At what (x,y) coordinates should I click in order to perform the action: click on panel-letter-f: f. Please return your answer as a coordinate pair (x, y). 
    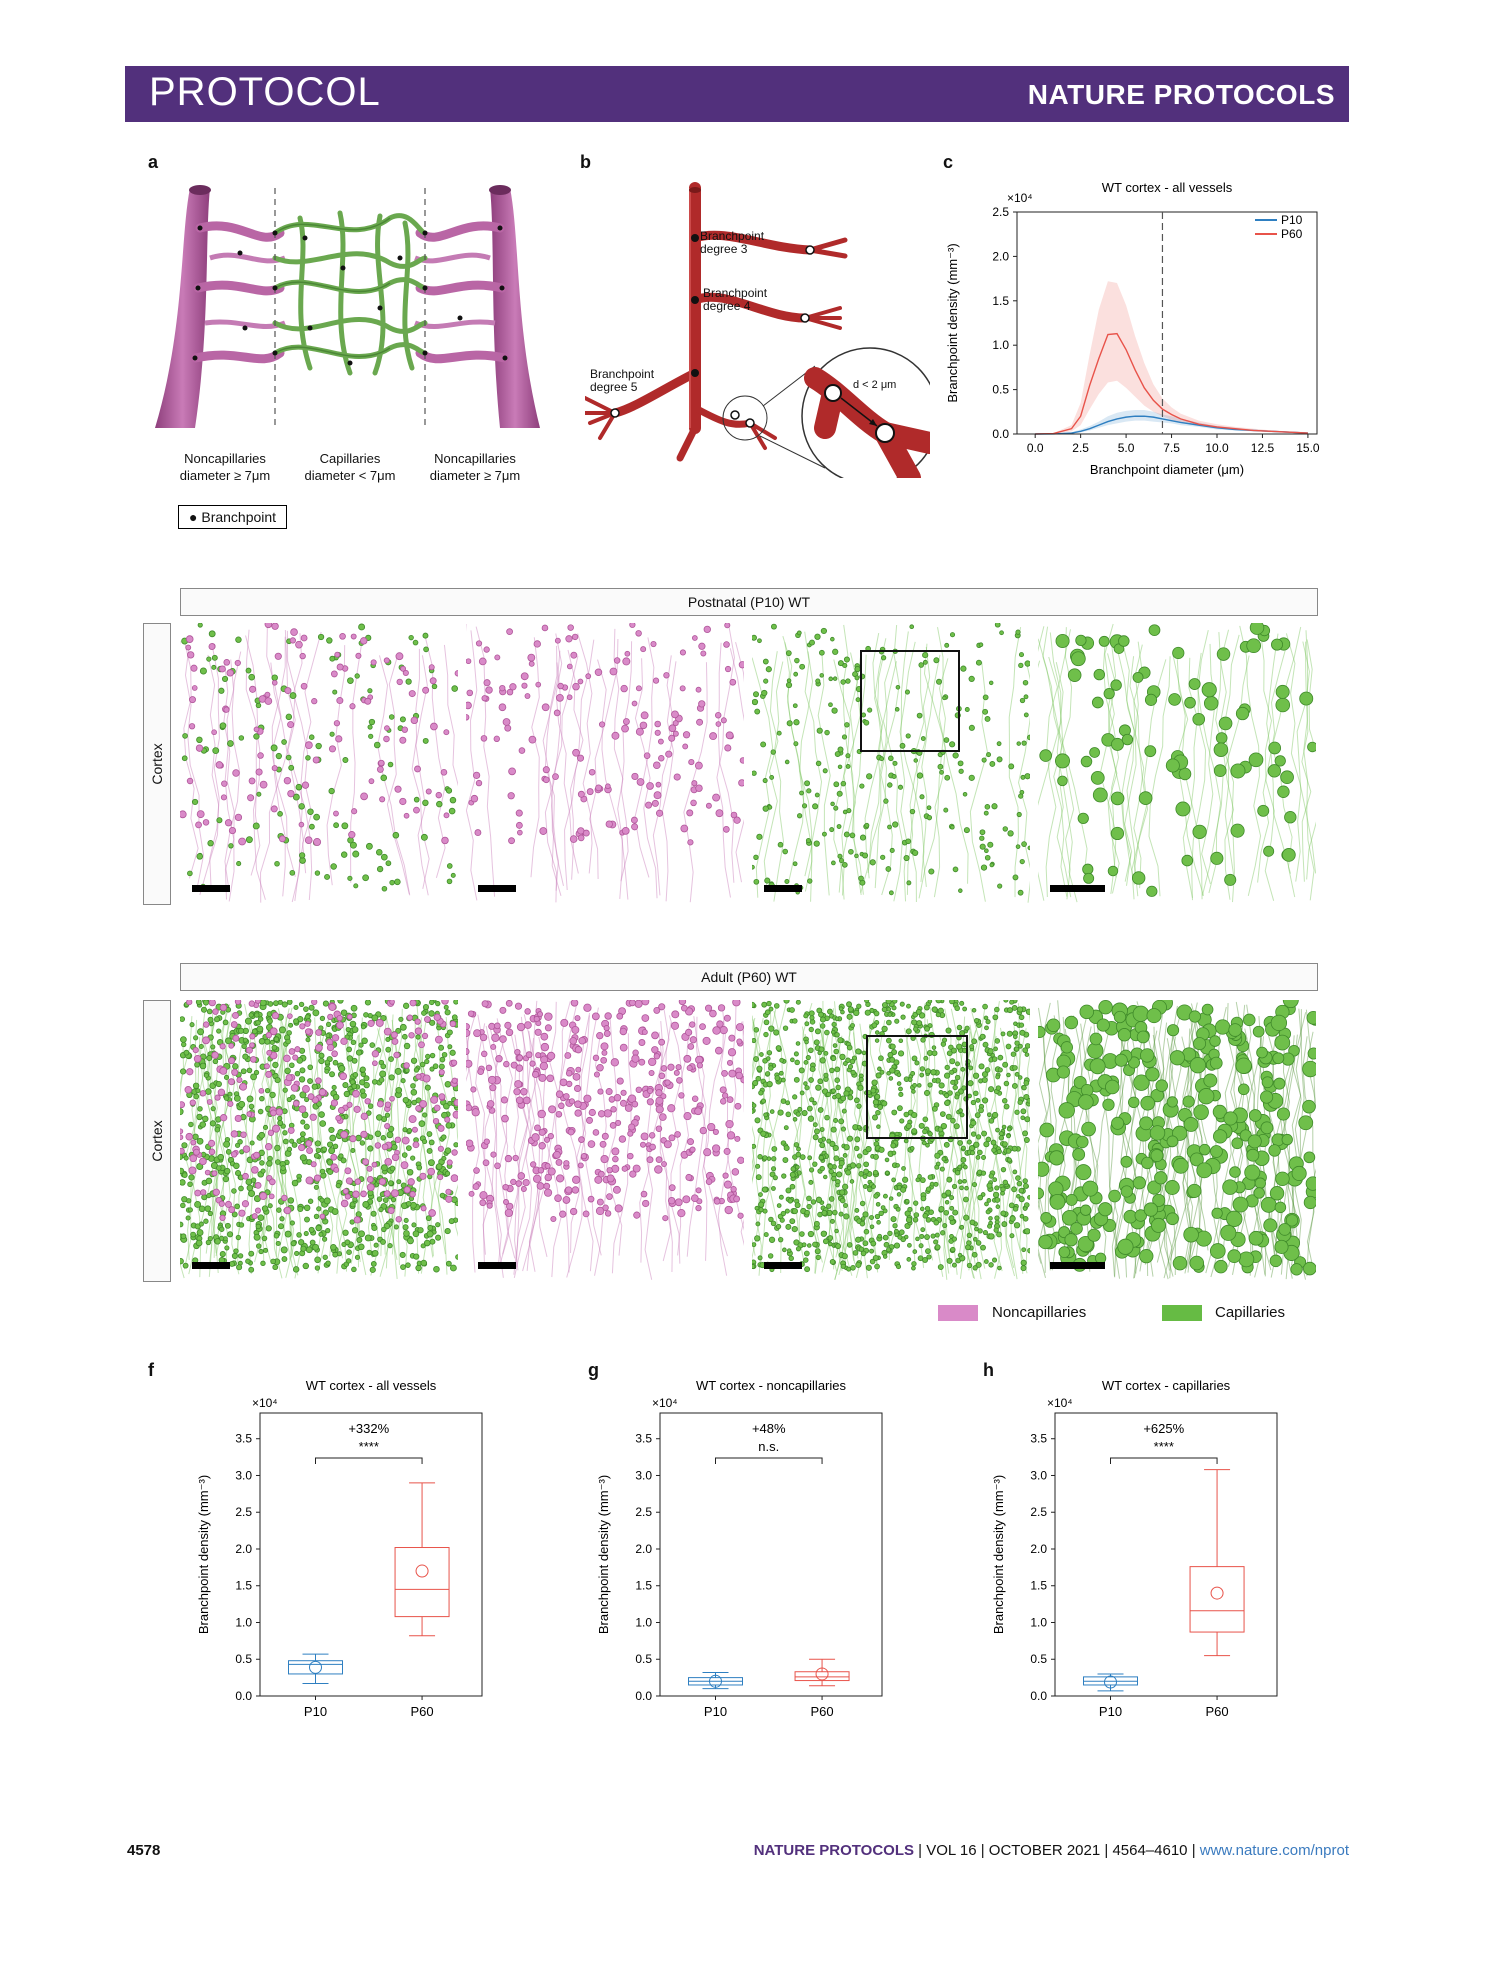
    Looking at the image, I should click on (151, 1370).